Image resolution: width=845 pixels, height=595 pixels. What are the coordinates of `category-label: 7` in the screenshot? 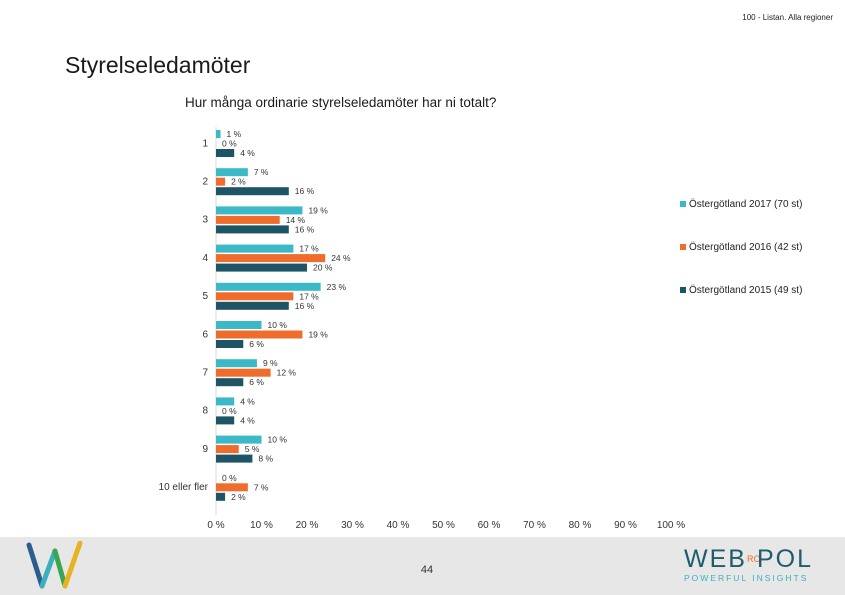 It's located at (205, 372).